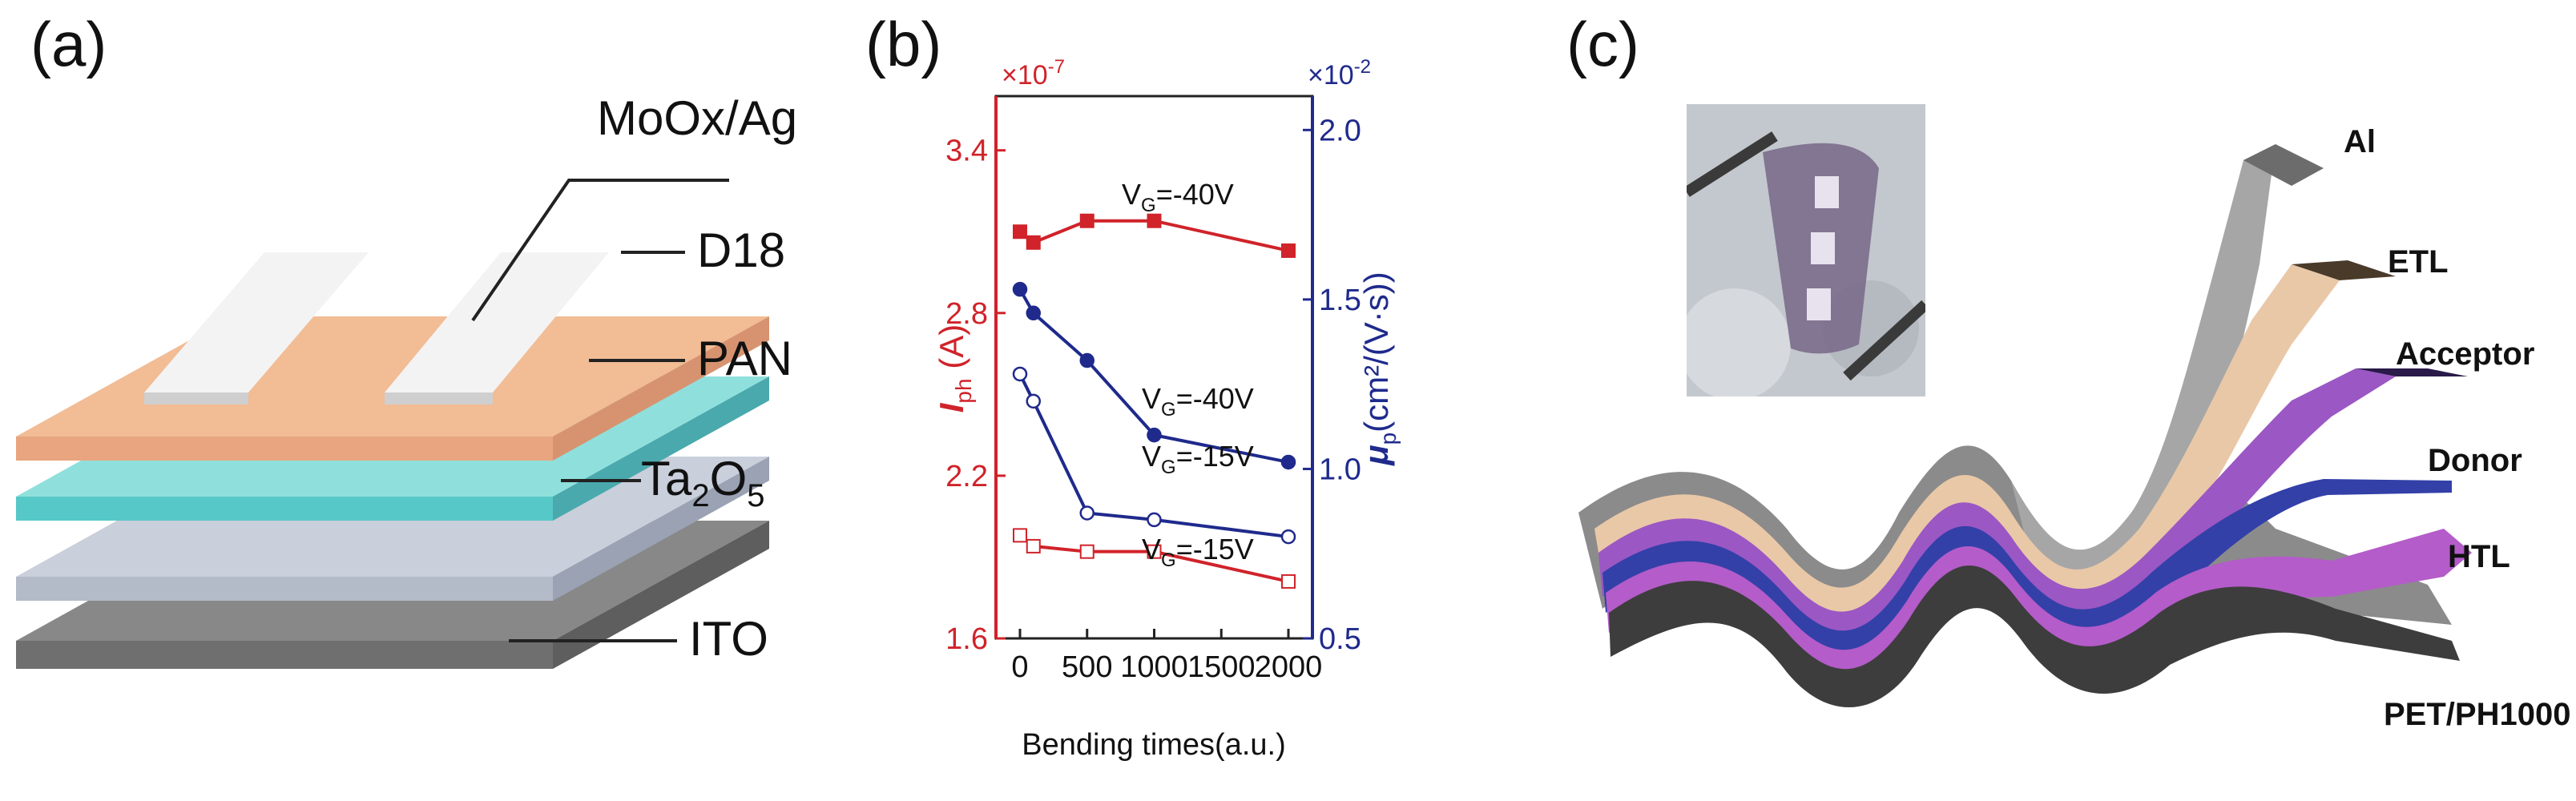 This screenshot has height=801, width=2576. Describe the element at coordinates (1339, 73) in the screenshot. I see `right-multiplier: ×10⁻²` at that location.